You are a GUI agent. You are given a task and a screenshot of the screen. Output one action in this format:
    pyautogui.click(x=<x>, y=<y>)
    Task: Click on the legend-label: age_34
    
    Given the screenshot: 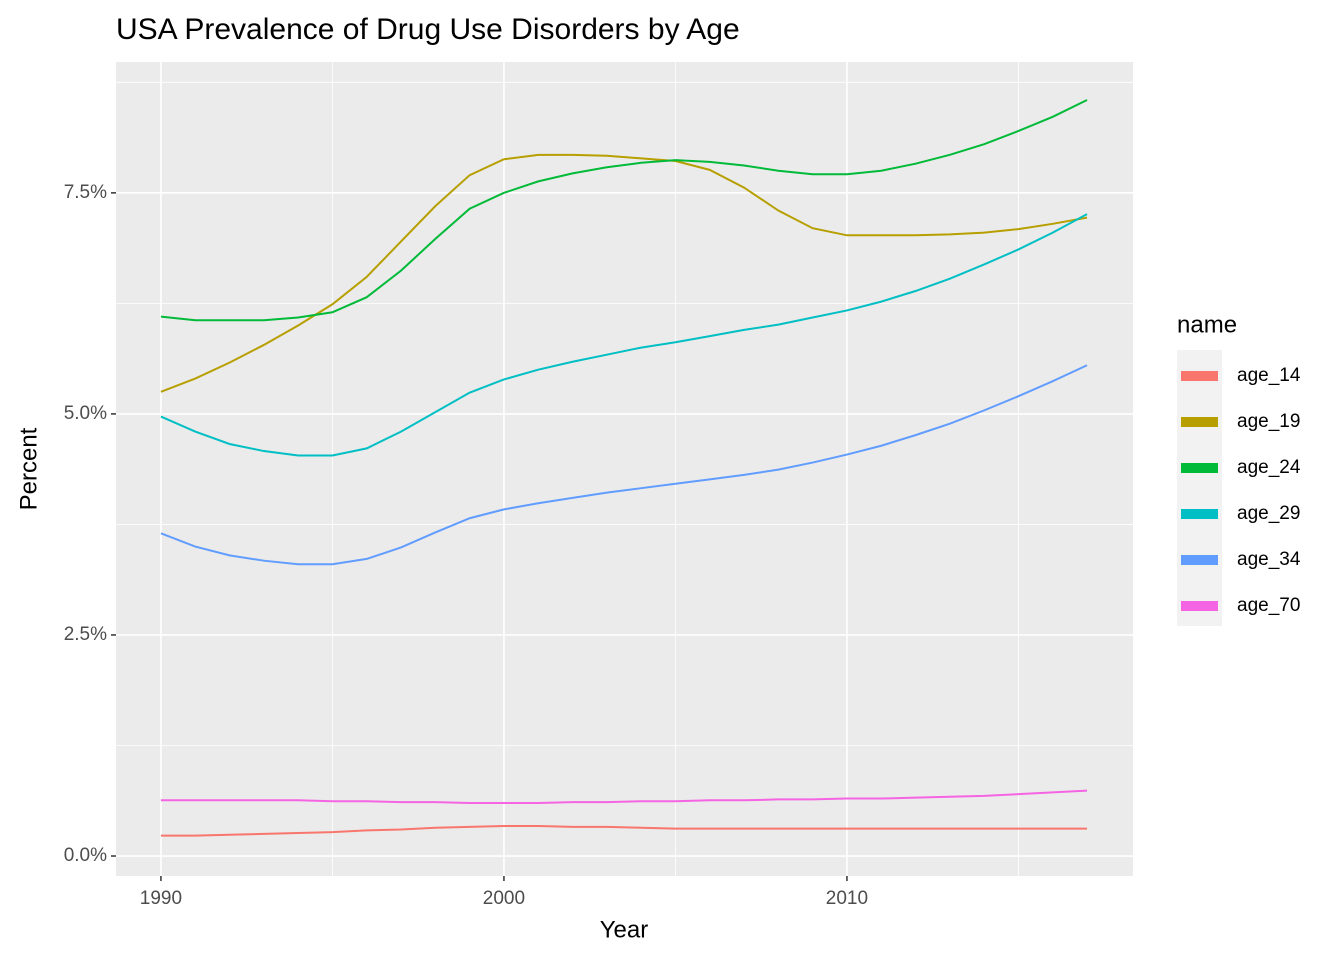 What is the action you would take?
    pyautogui.click(x=1269, y=559)
    